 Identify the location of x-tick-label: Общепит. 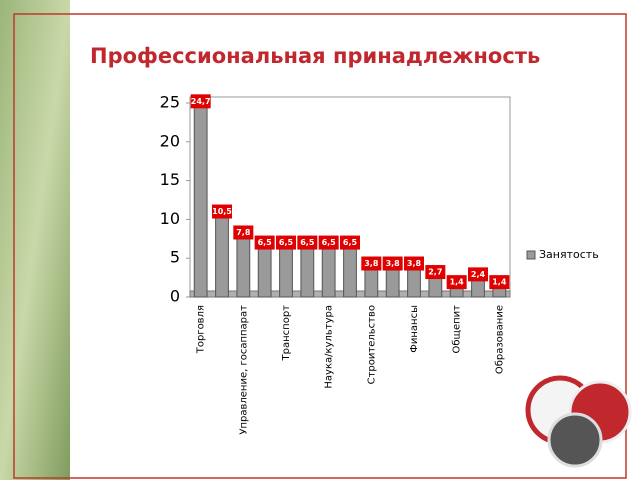
(457, 329).